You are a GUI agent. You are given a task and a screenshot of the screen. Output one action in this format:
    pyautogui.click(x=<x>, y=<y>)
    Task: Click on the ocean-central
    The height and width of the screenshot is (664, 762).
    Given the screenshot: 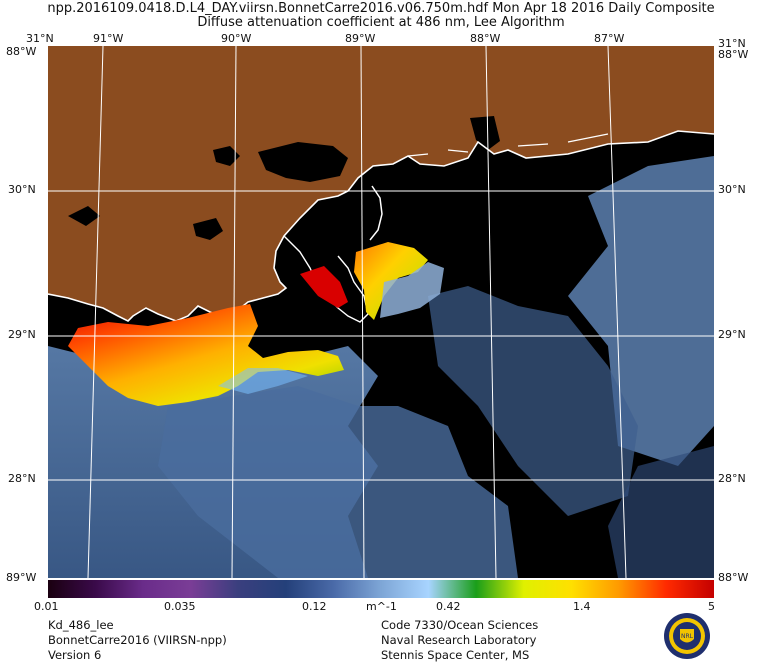 What is the action you would take?
    pyautogui.click(x=338, y=482)
    